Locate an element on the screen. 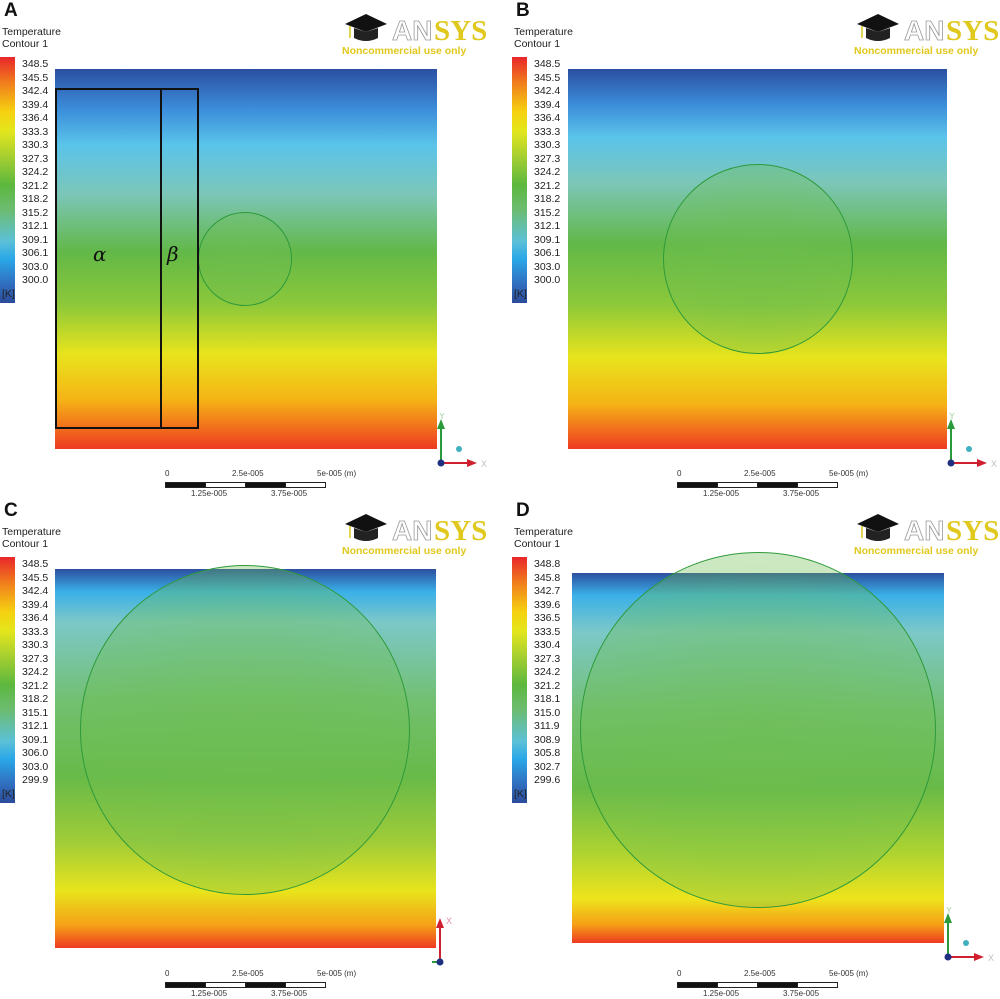 This screenshot has width=1000, height=999. colorbar-tick: 306.1 is located at coordinates (35, 253).